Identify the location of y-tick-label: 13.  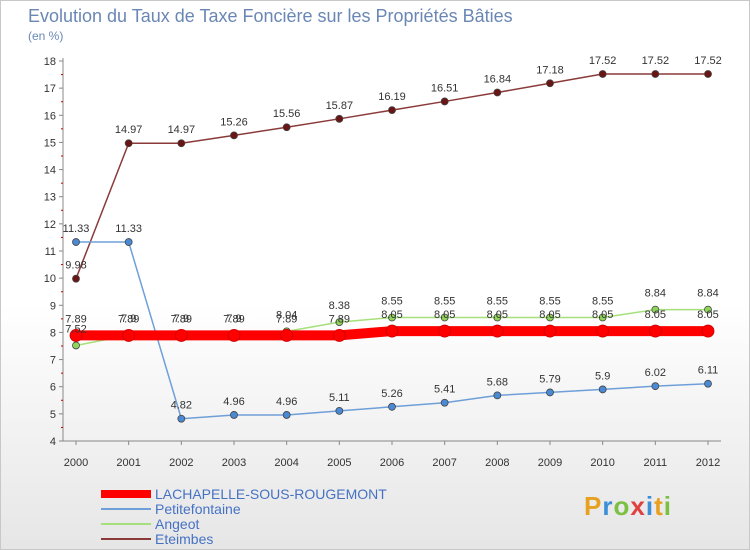
(50, 198).